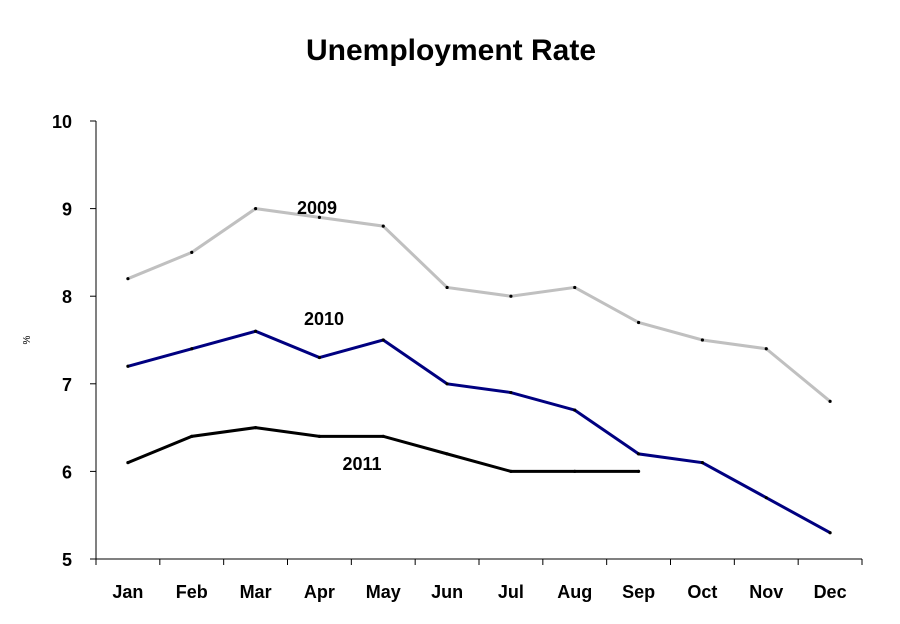 This screenshot has height=624, width=900. Describe the element at coordinates (67, 472) in the screenshot. I see `y-tick-label: 6` at that location.